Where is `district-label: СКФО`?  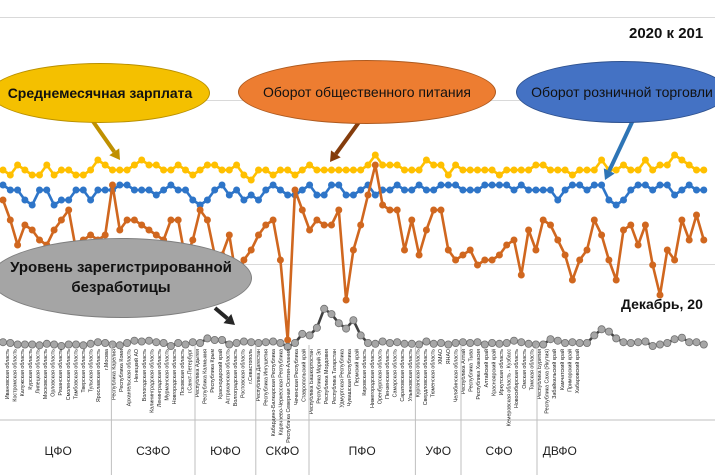
district-label: СКФО is located at coordinates (283, 451).